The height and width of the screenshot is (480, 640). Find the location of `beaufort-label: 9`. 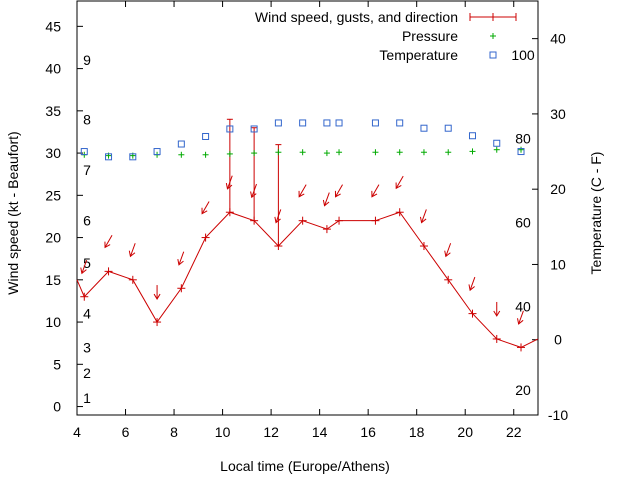

beaufort-label: 9 is located at coordinates (87, 60).